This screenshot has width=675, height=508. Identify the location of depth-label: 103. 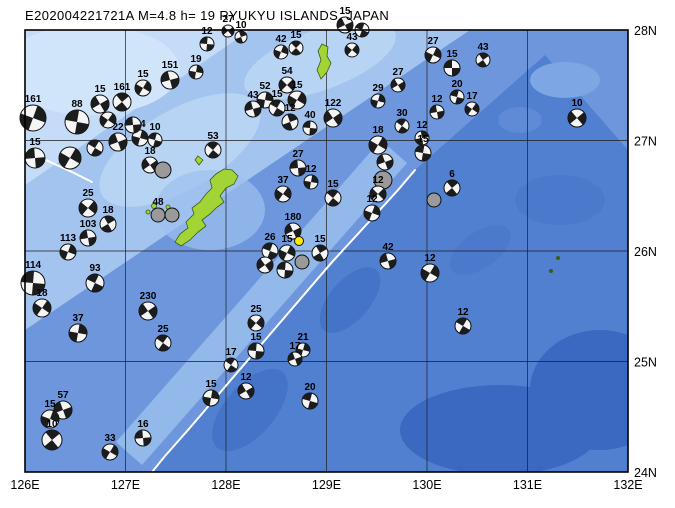
(88, 224).